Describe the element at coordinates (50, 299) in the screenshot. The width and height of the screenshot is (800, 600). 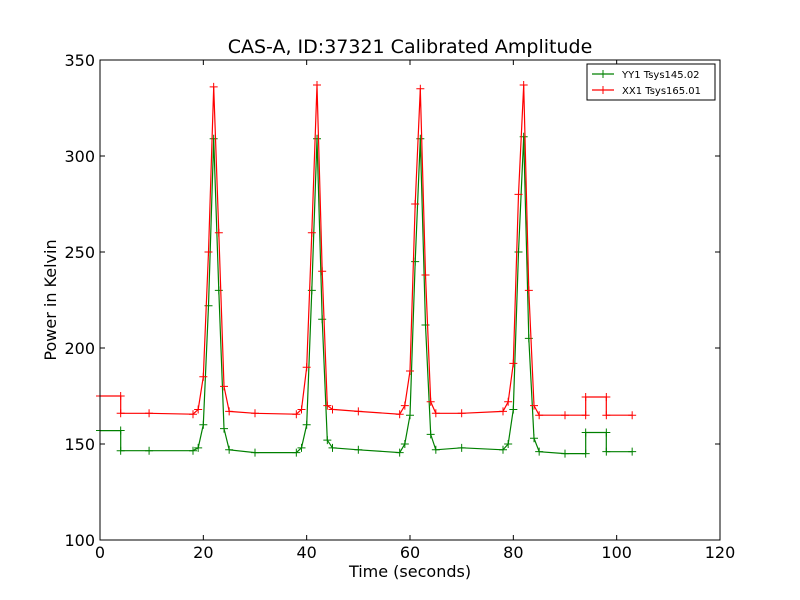
I see `y-axis-label: Power in Kelvin` at that location.